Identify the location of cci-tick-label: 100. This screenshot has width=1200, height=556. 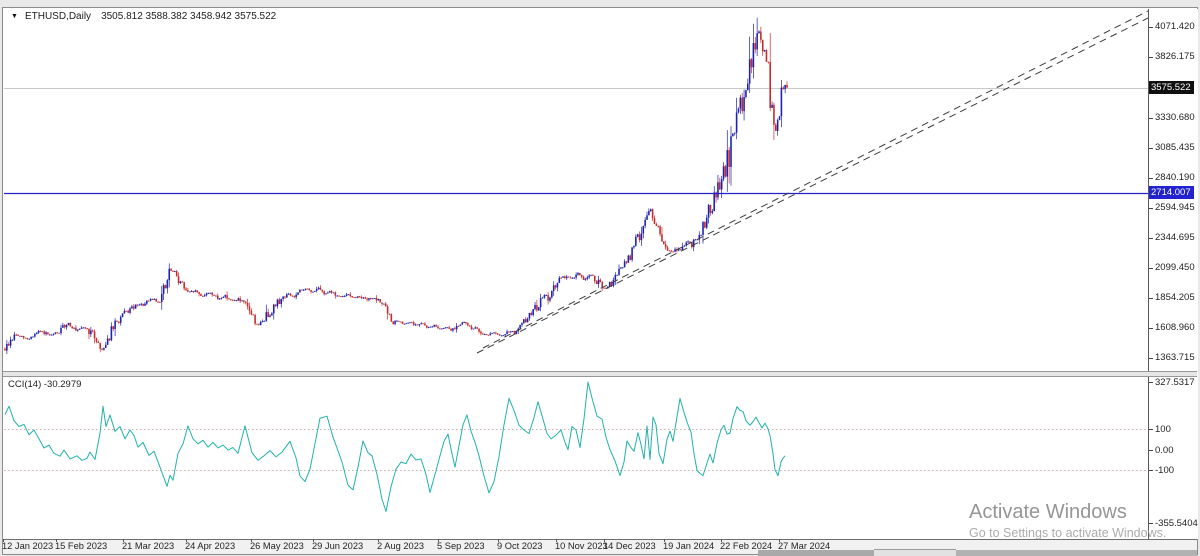
(1163, 429).